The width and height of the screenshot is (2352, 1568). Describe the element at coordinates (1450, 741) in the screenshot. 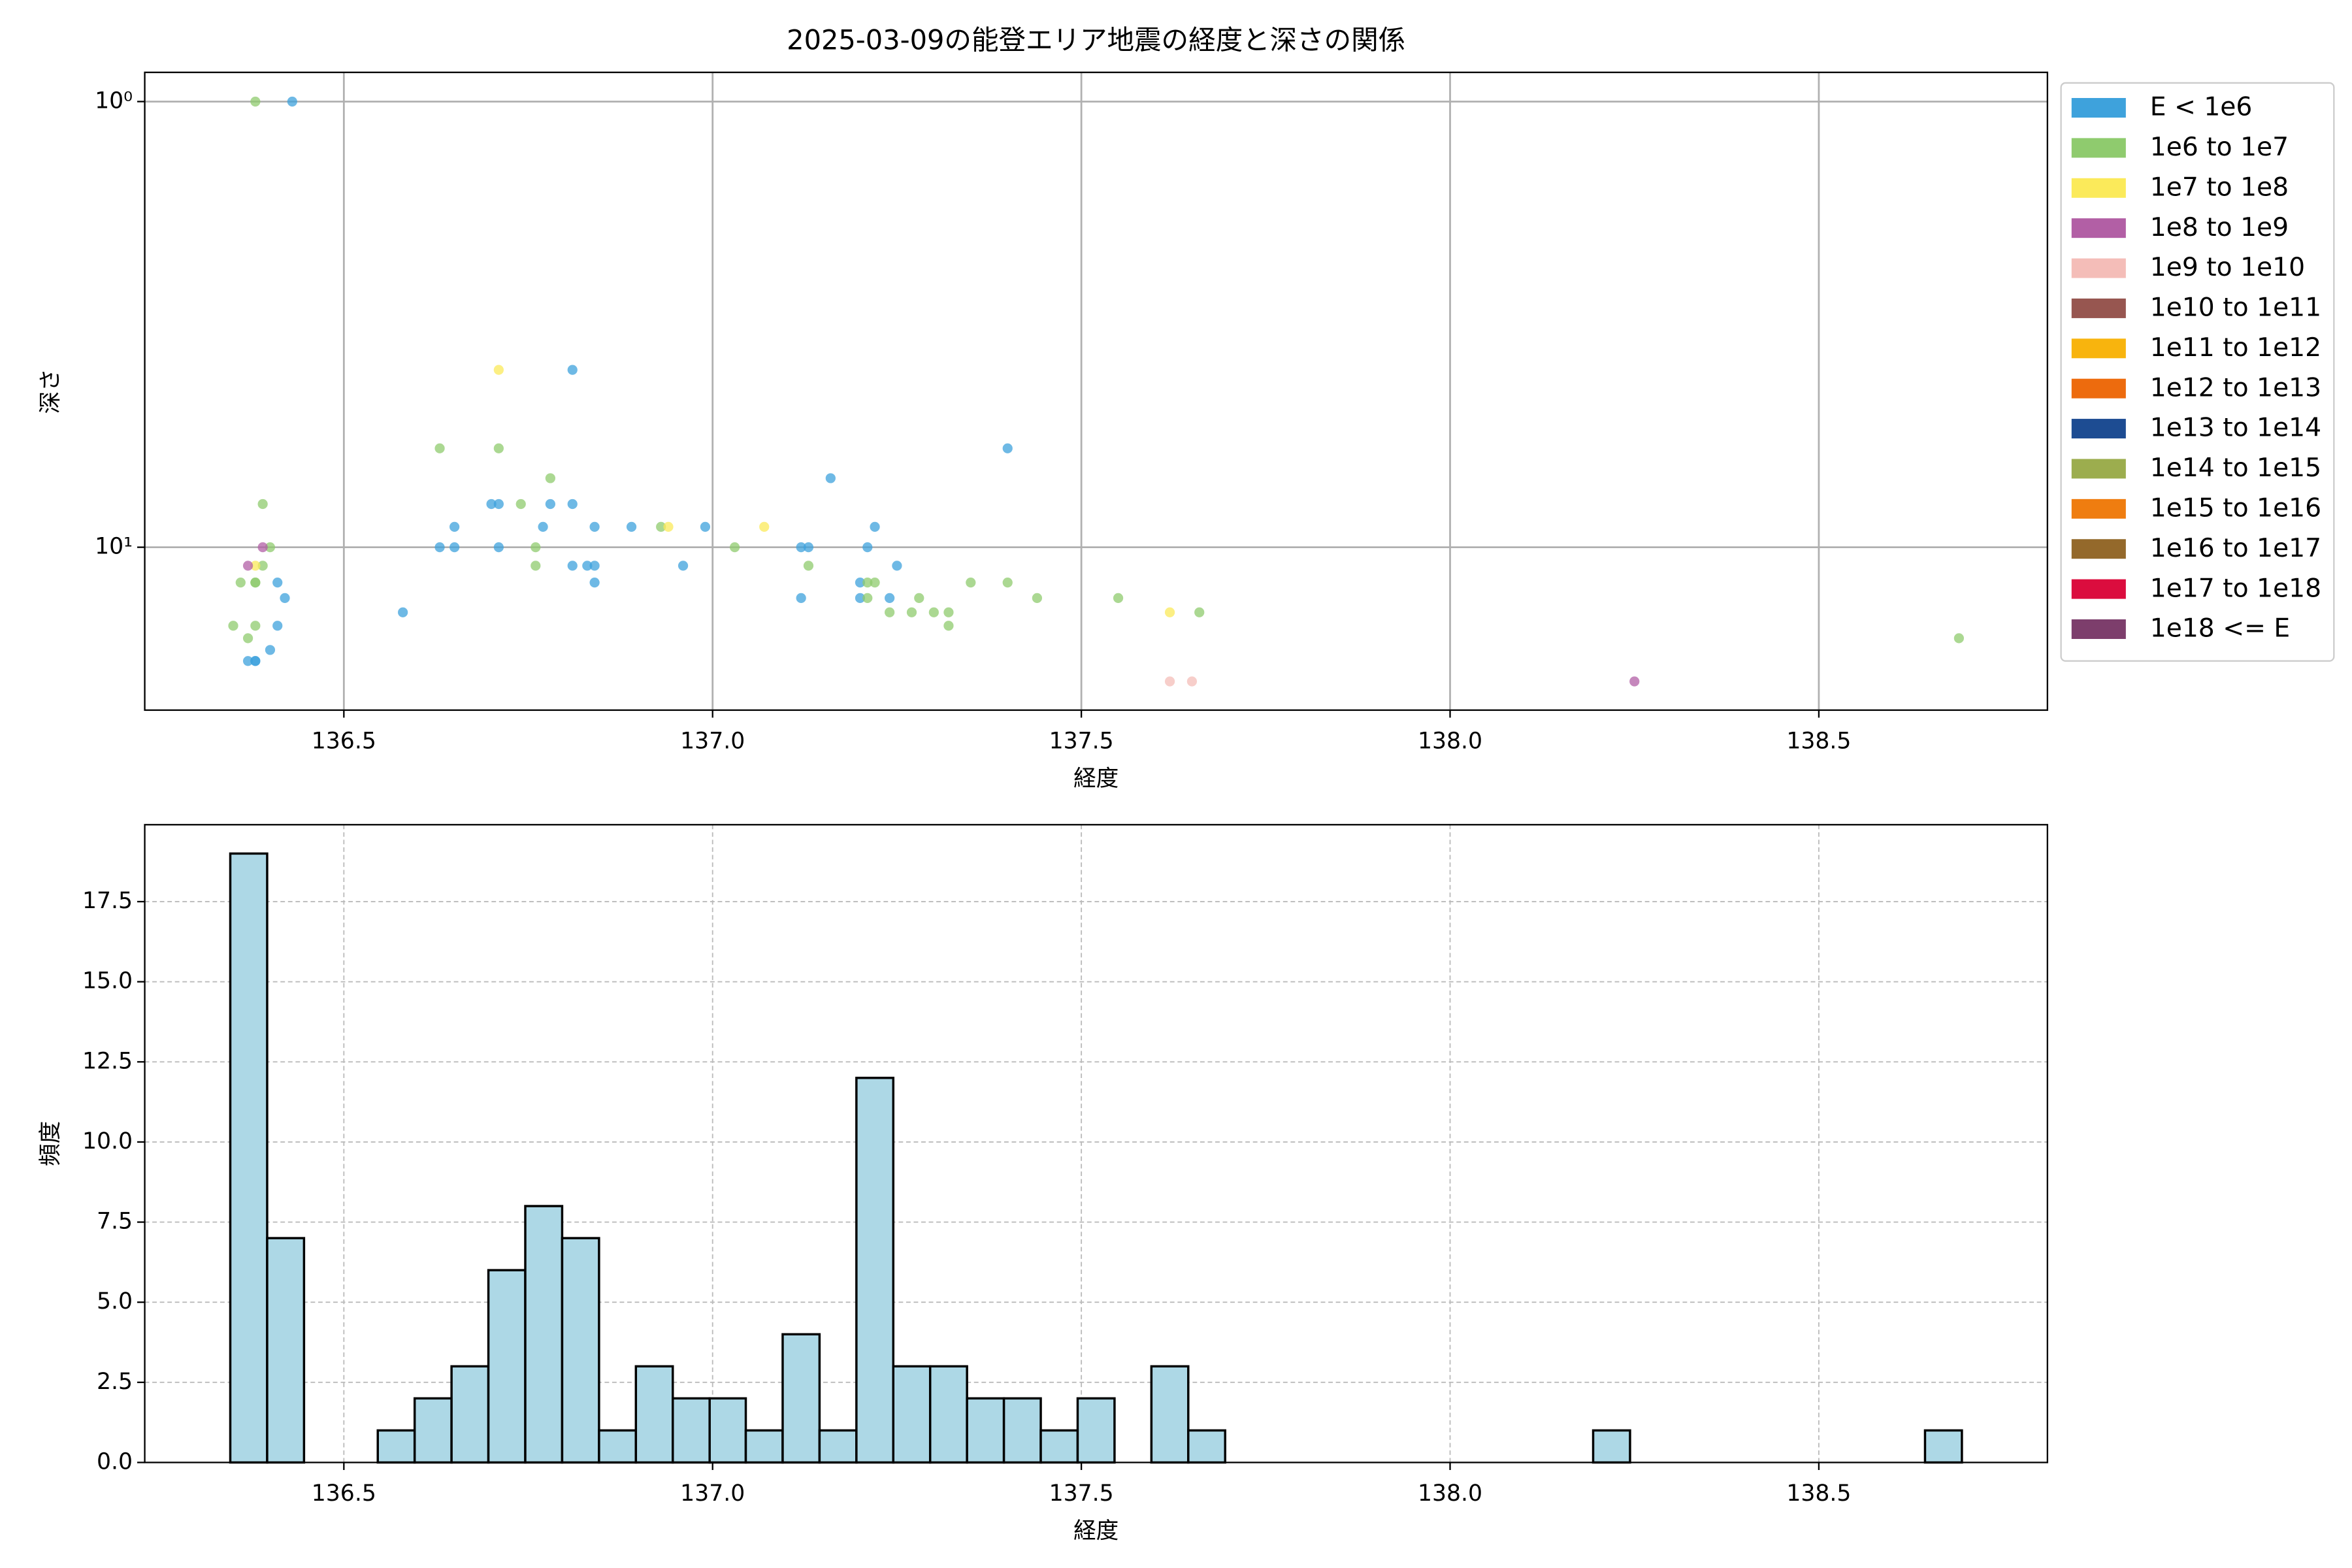

I see `x-tick-label: 138.0` at that location.